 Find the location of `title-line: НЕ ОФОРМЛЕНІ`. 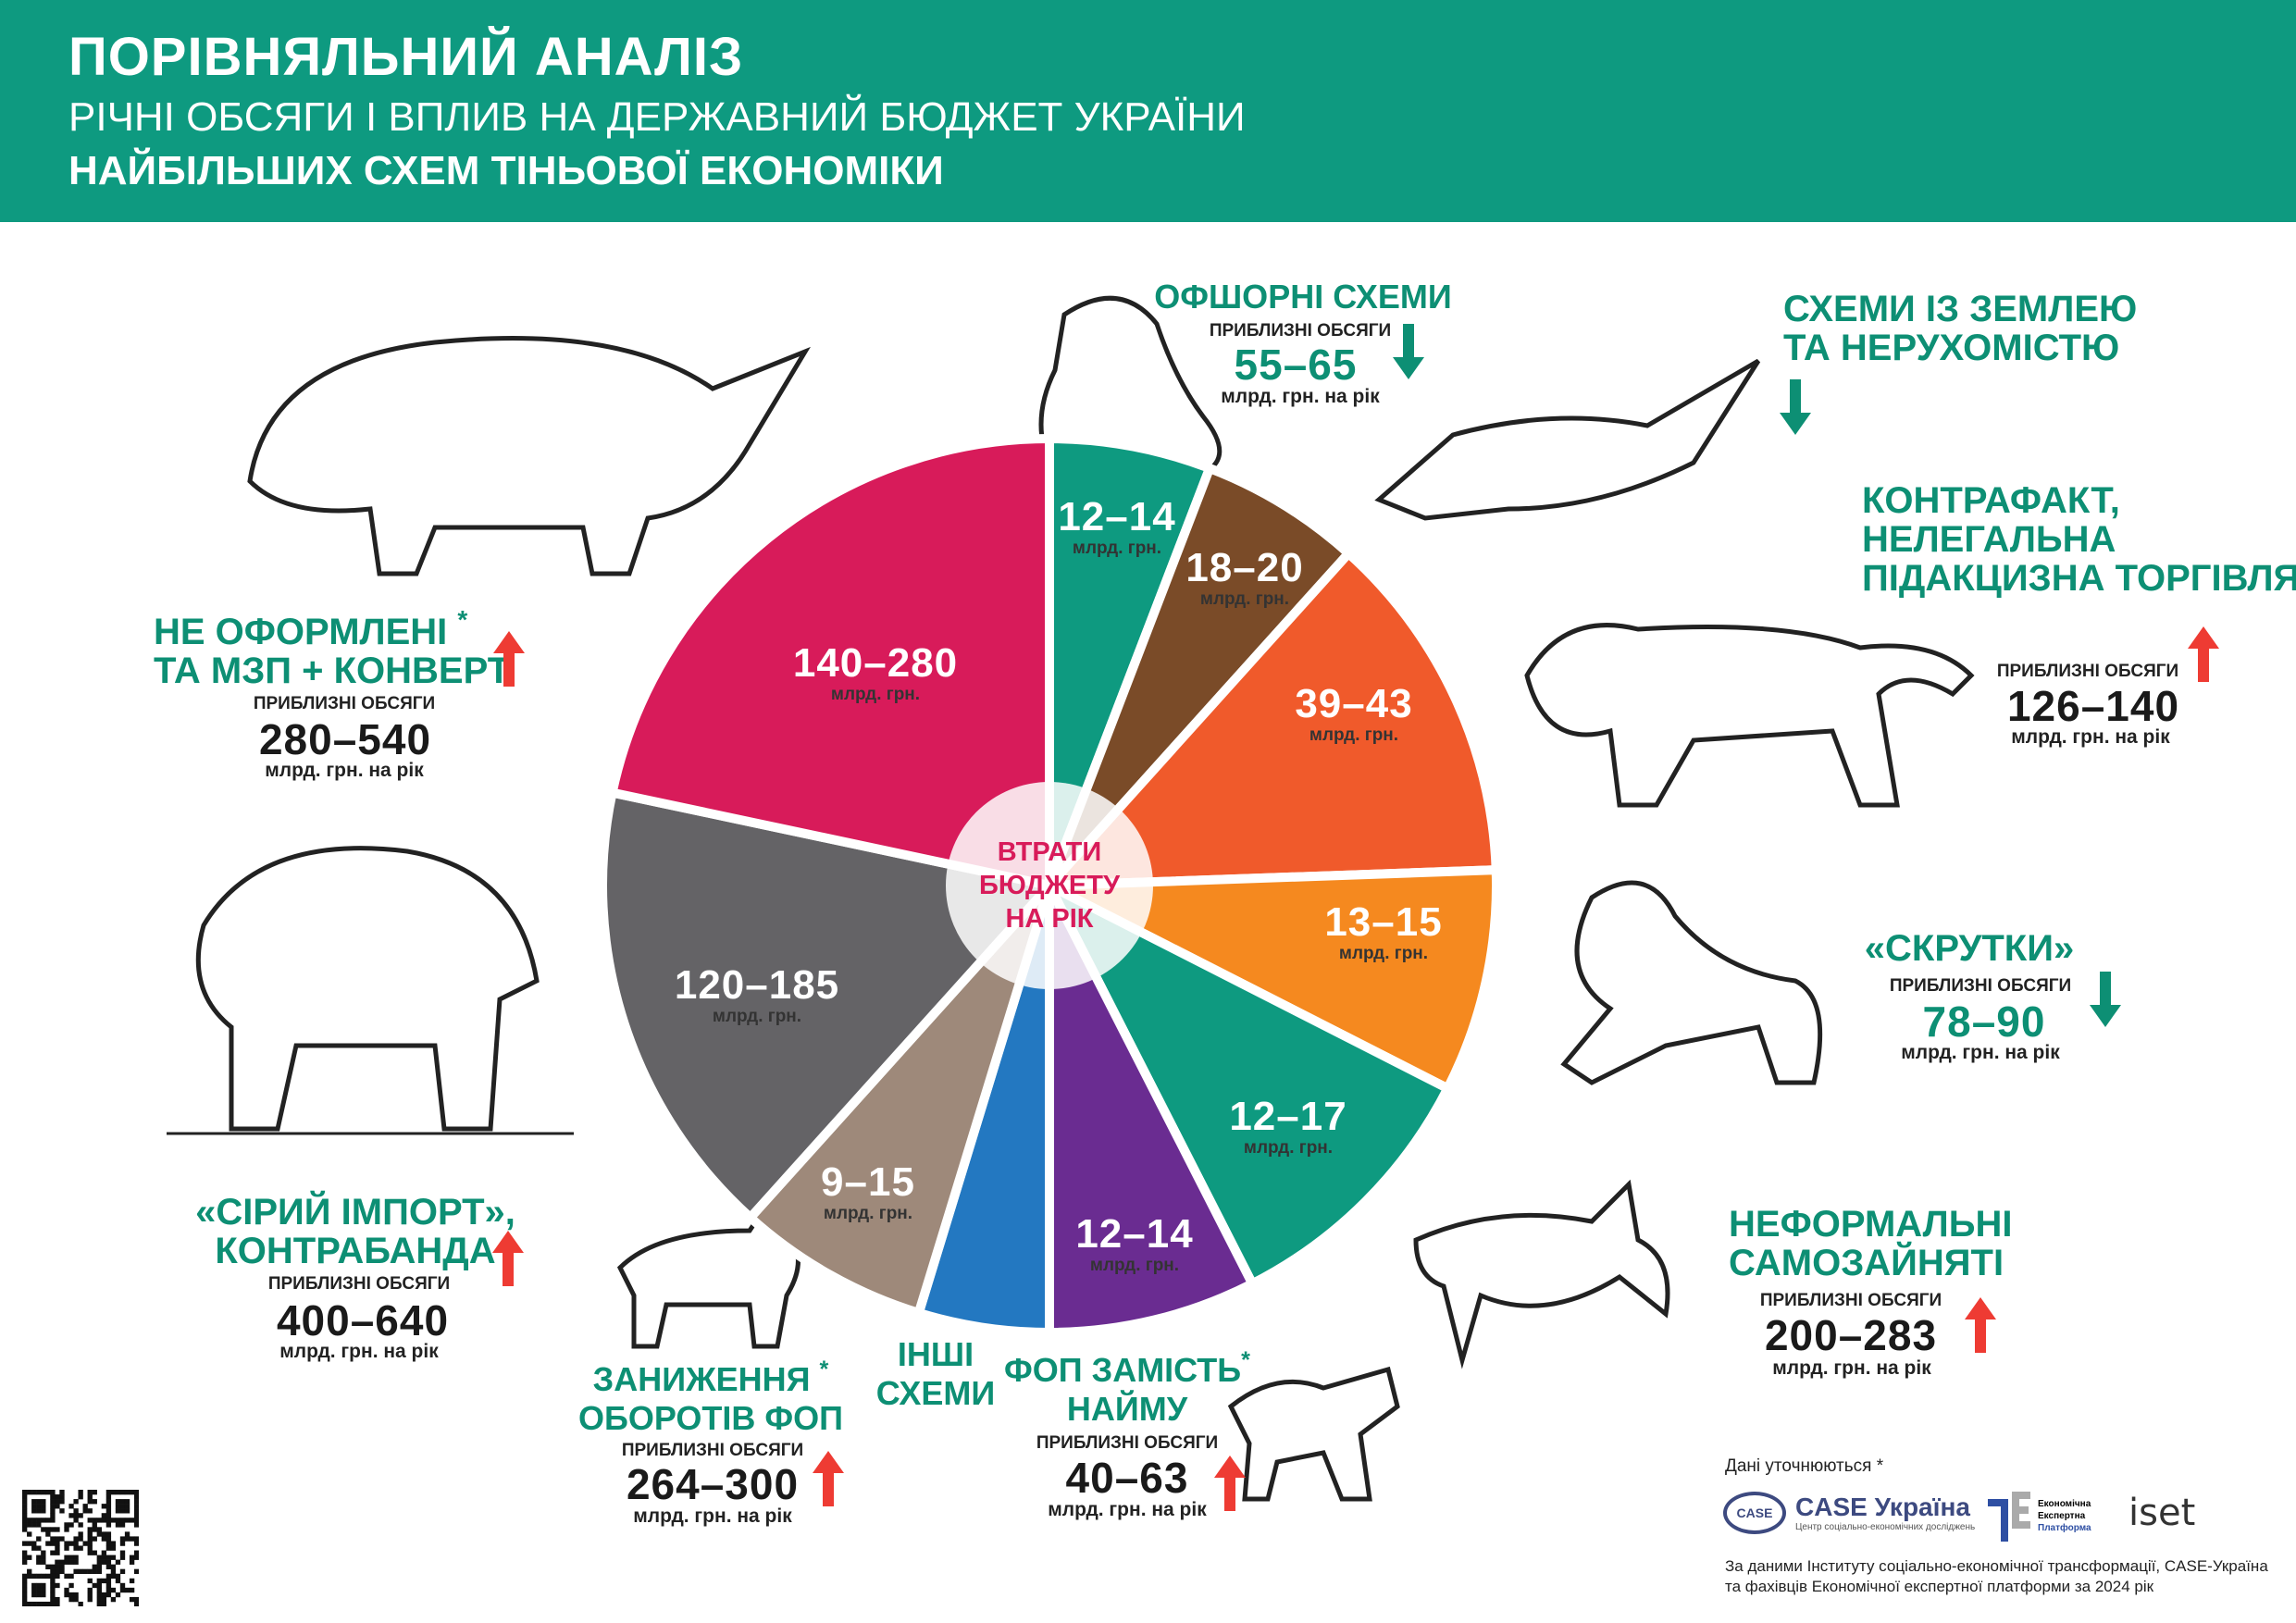

title-line: НЕ ОФОРМЛЕНІ is located at coordinates (301, 632).